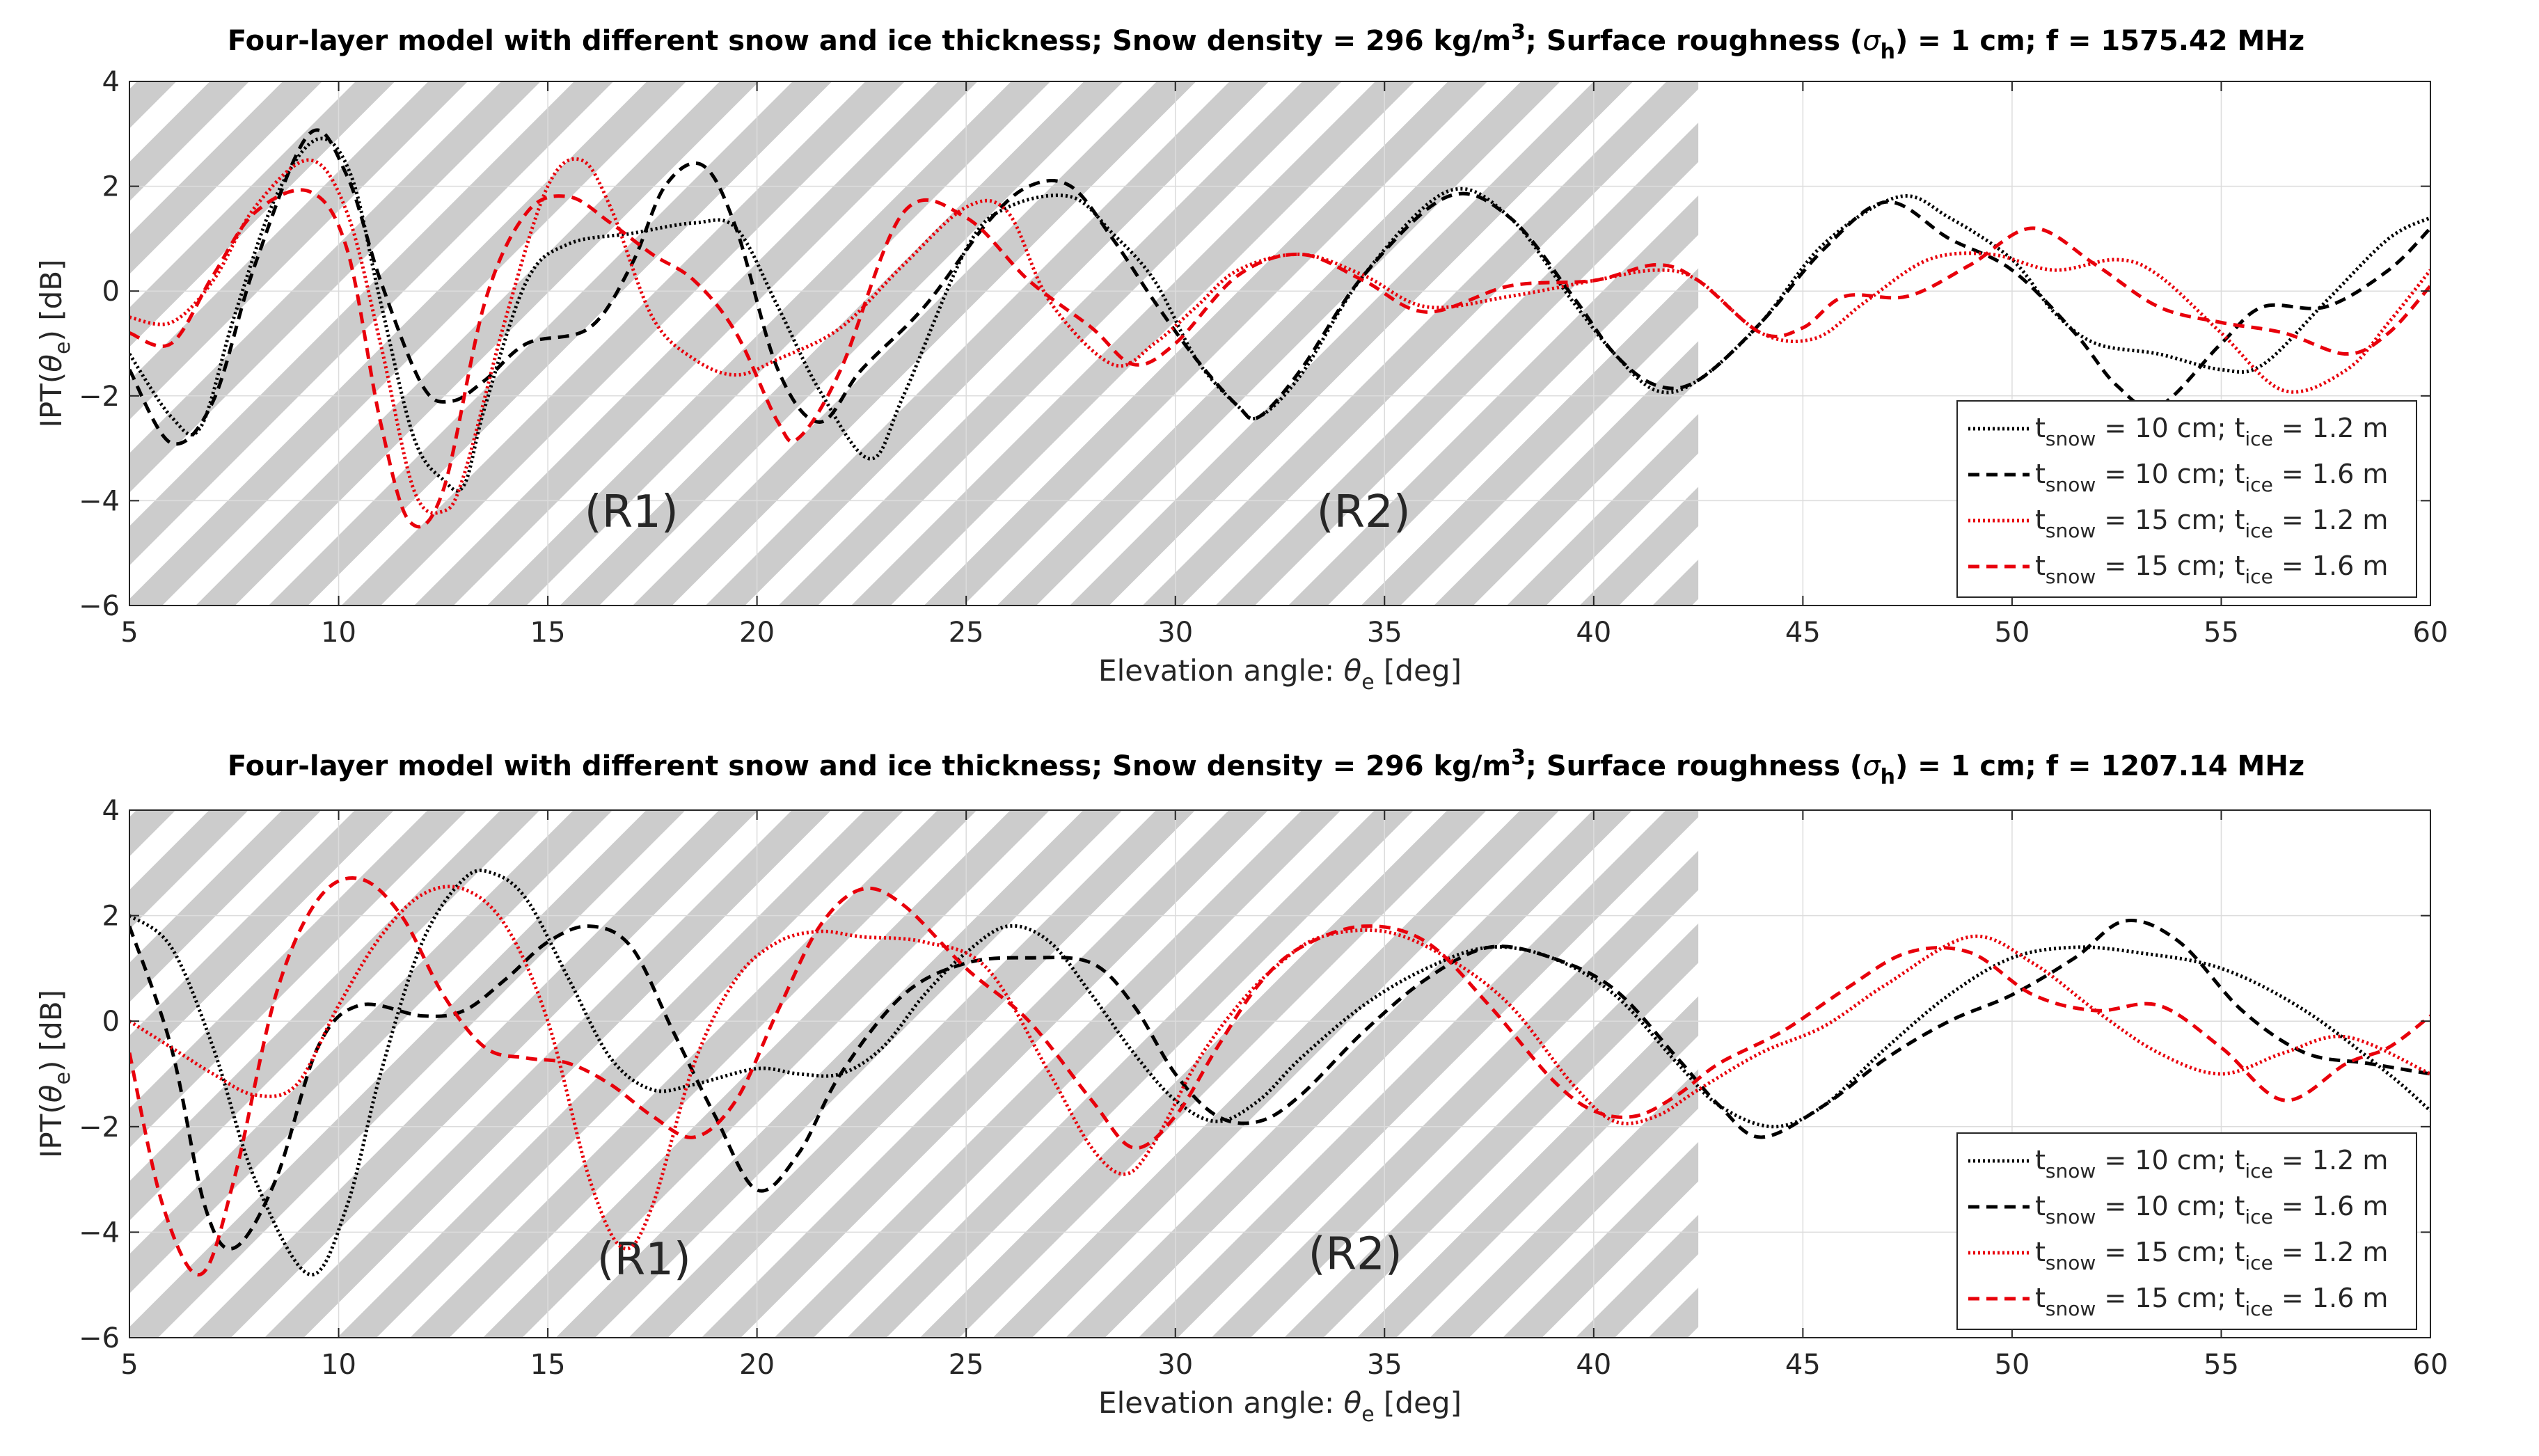  What do you see at coordinates (1872, 766) in the screenshot?
I see `bottom-title-sigma: σ` at bounding box center [1872, 766].